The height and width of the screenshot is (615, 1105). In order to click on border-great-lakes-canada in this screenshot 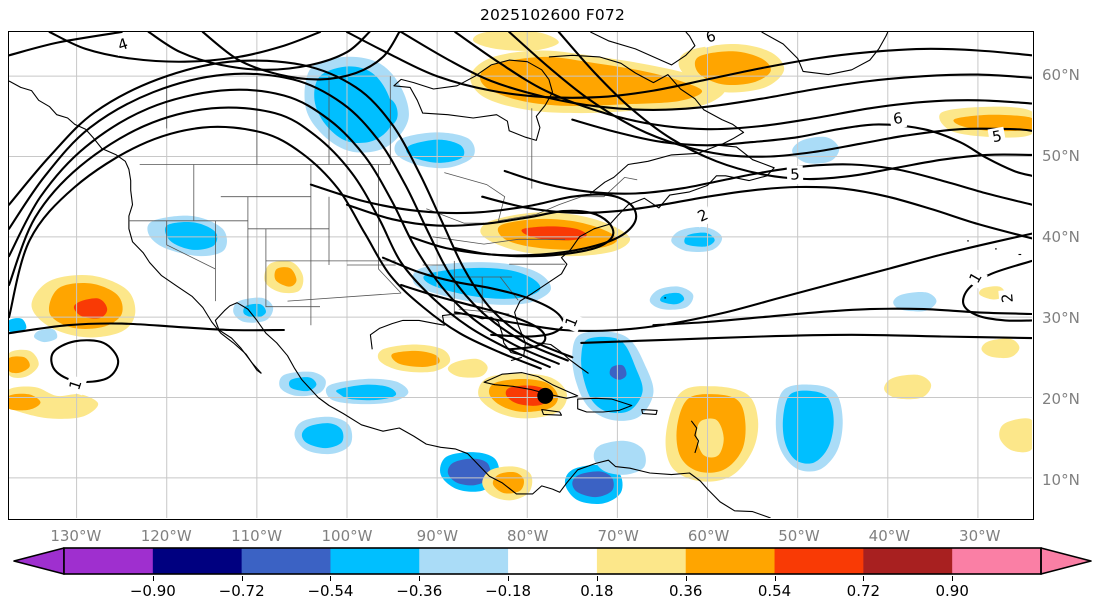, I will do `click(541, 197)`.